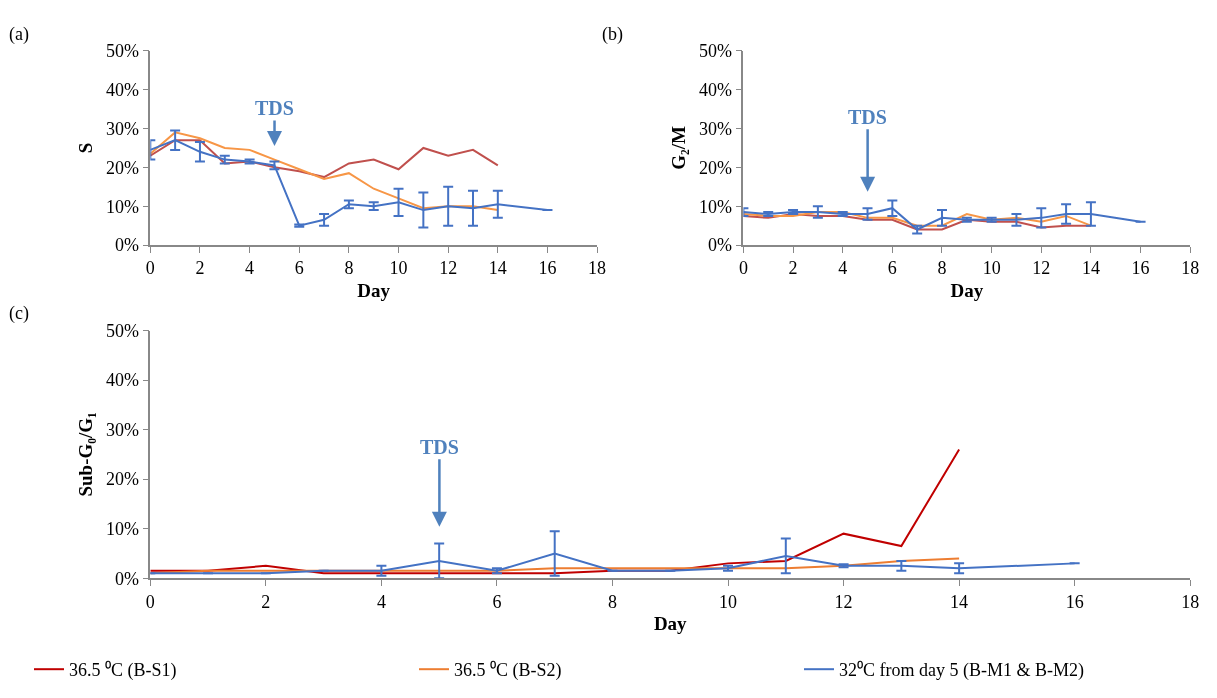  I want to click on chart-title: (b), so click(612, 34).